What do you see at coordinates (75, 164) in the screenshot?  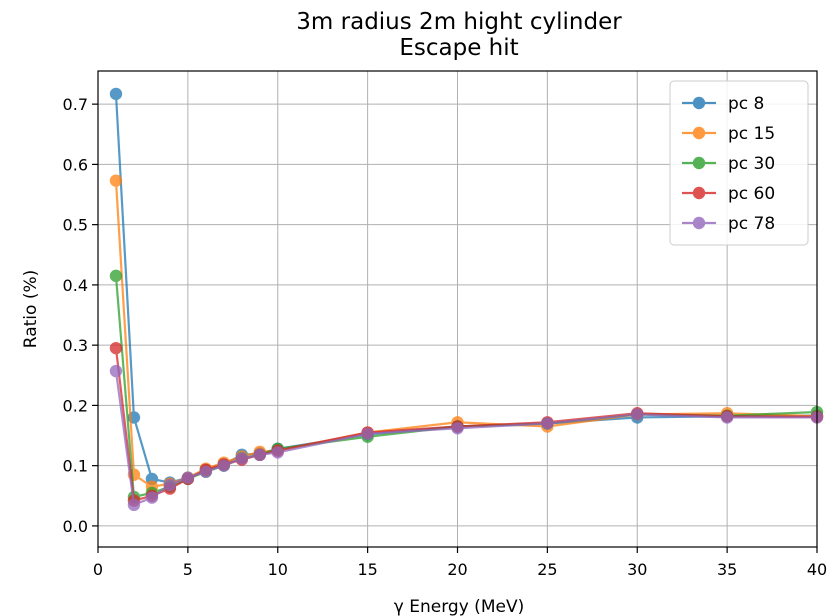 I see `y-tick-label: 0.6` at bounding box center [75, 164].